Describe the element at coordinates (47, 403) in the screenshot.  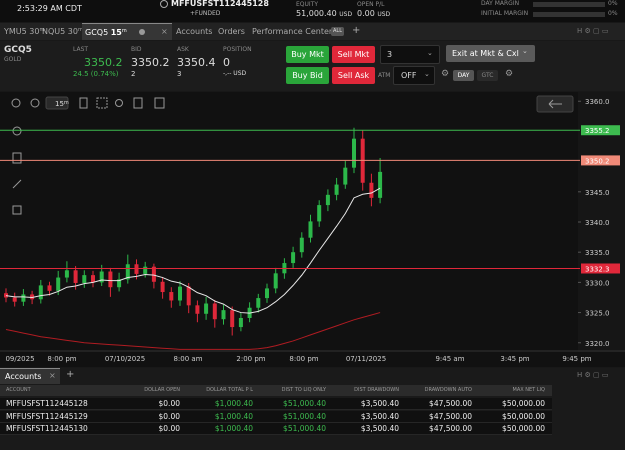
I see `table-cell: MFFUSFST112445128` at that location.